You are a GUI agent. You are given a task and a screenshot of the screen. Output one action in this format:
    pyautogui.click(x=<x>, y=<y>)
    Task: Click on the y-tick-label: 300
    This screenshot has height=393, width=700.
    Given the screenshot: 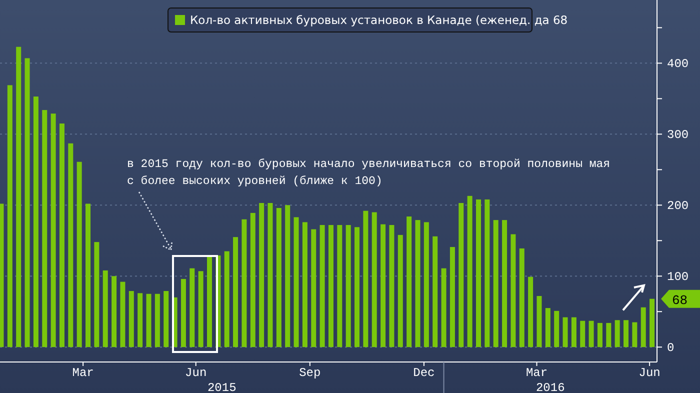 What is the action you would take?
    pyautogui.click(x=678, y=135)
    